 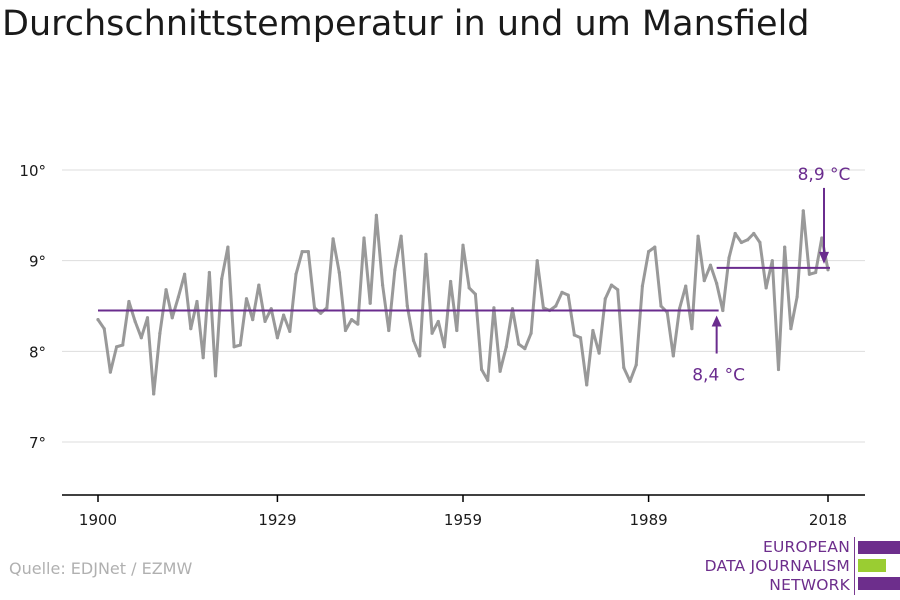 I want to click on data-point-2003, so click(x=735, y=233).